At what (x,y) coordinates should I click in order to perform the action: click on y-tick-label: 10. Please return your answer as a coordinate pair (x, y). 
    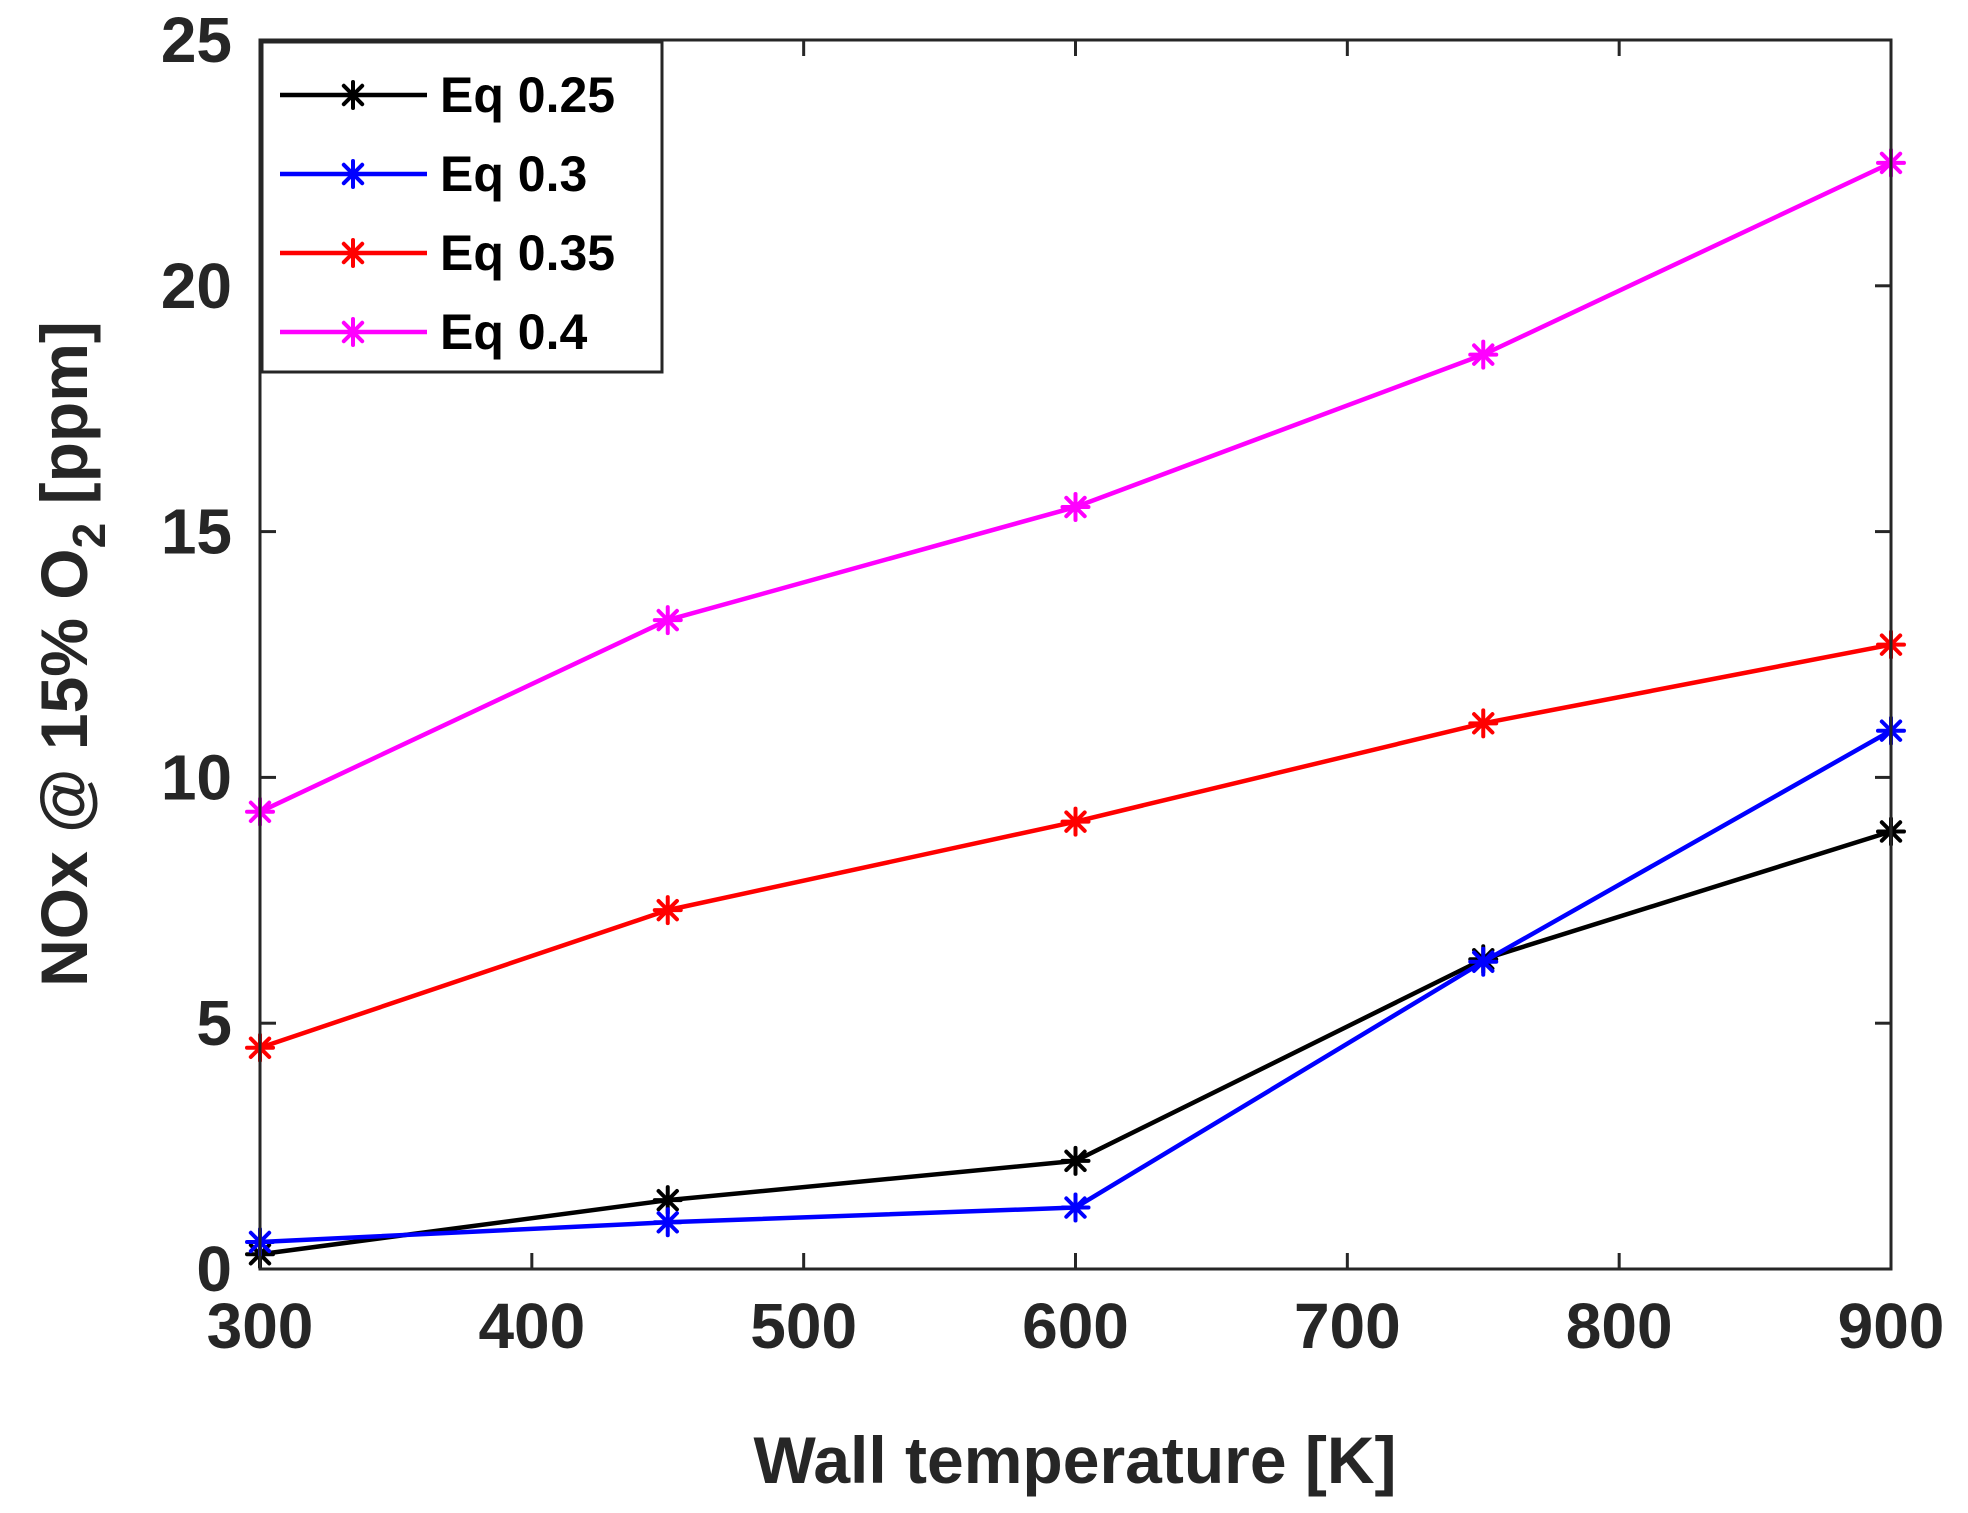
    Looking at the image, I should click on (196, 777).